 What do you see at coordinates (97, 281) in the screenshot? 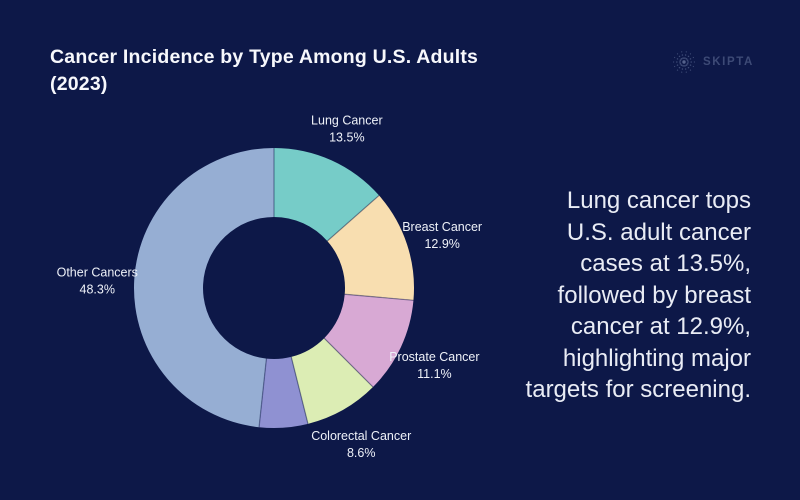
I see `slice-label: Other Cancers 48.3%` at bounding box center [97, 281].